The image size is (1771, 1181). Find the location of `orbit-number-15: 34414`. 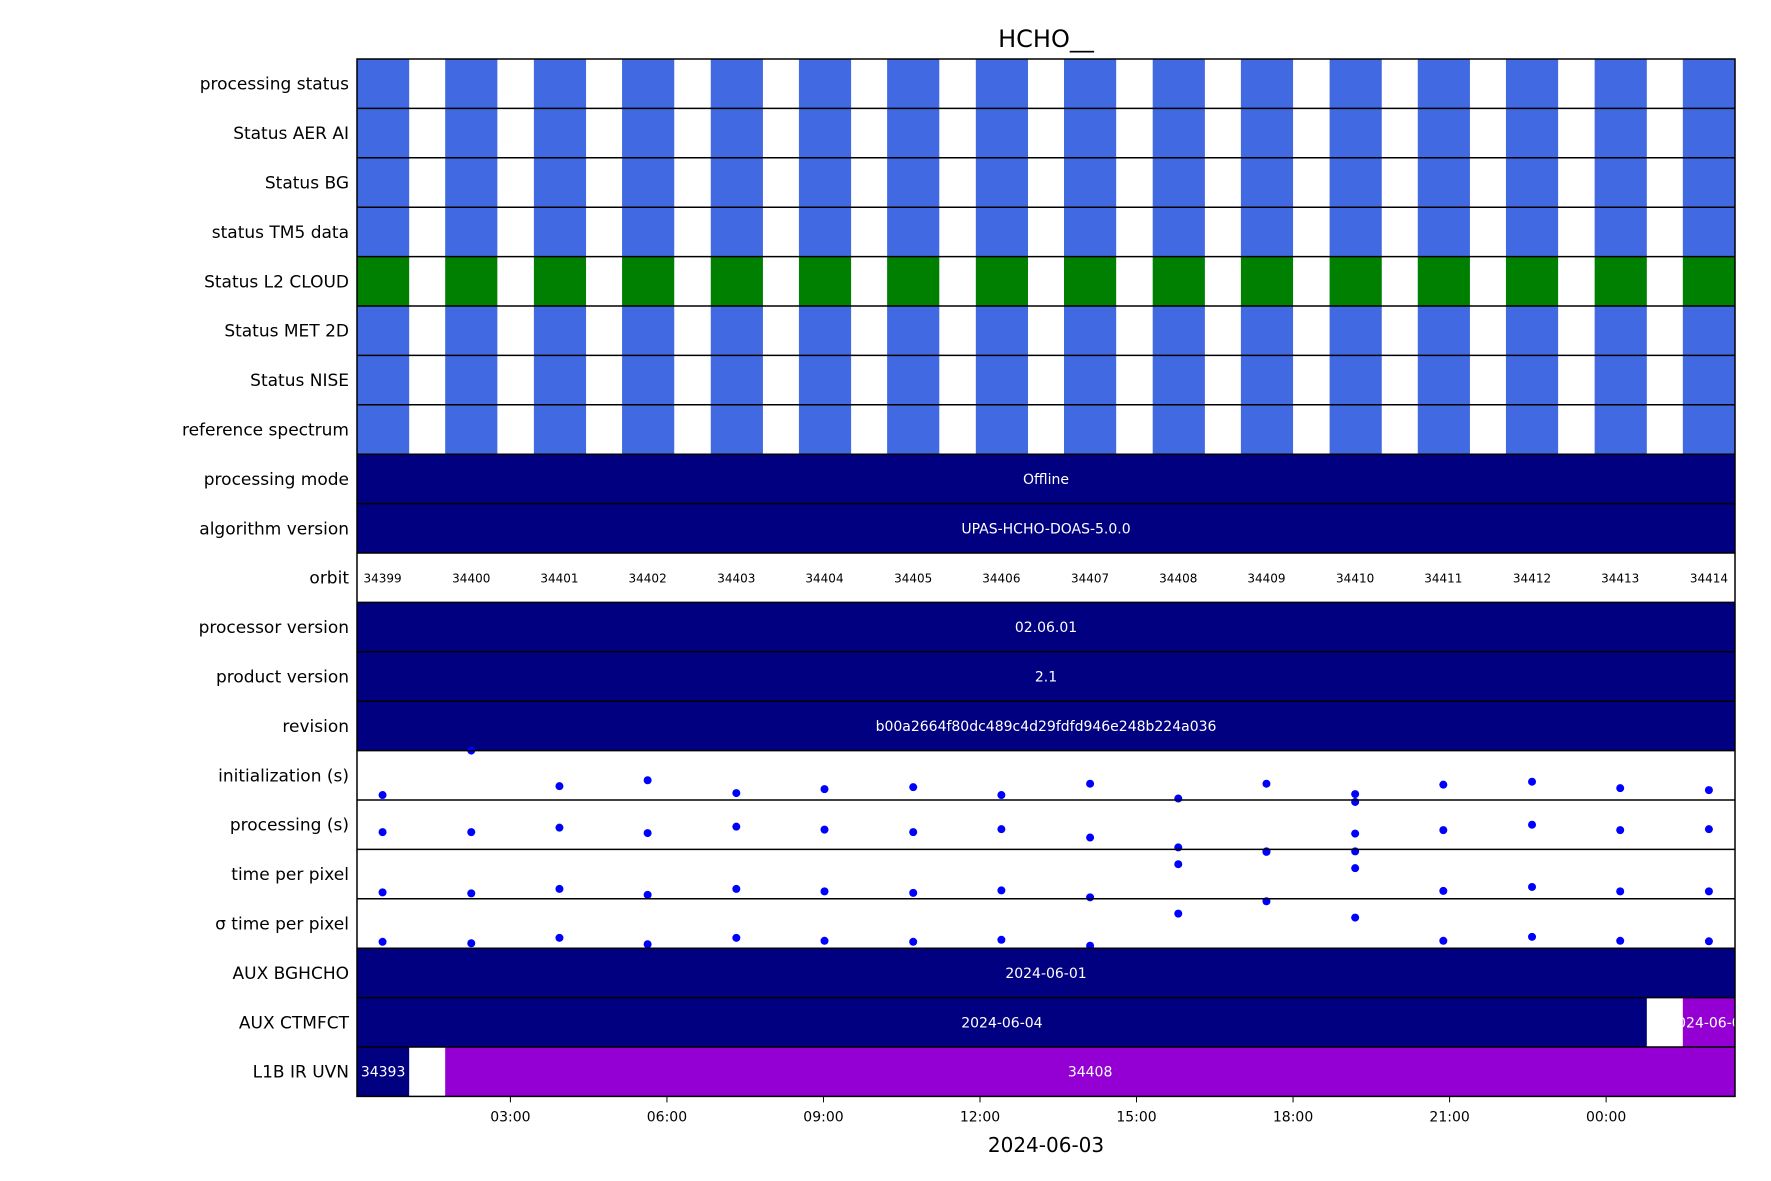

orbit-number-15: 34414 is located at coordinates (1709, 579).